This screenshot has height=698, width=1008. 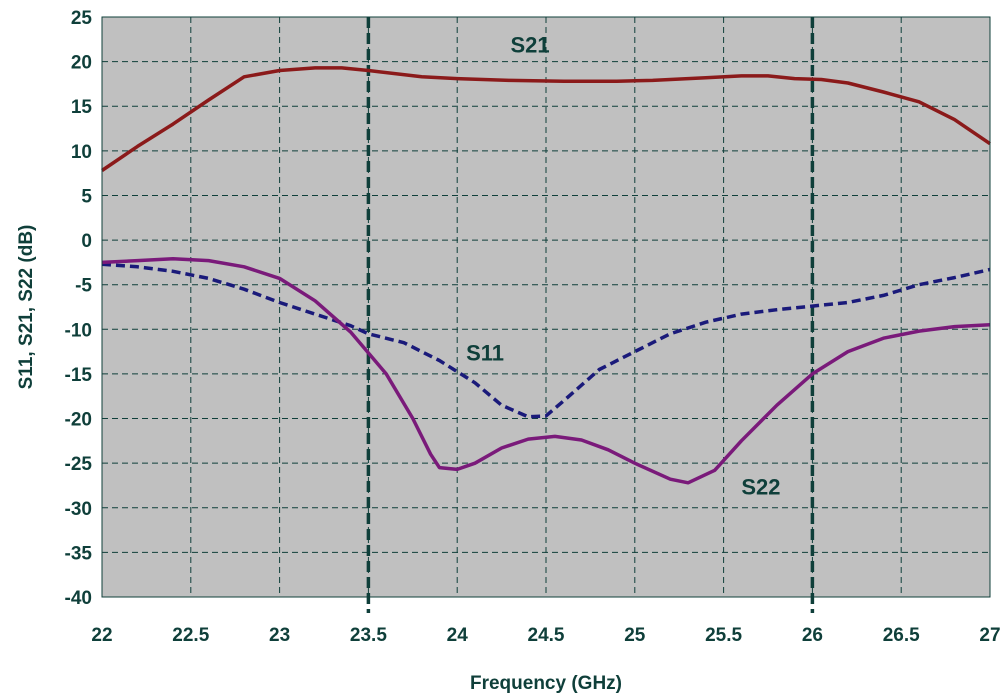 What do you see at coordinates (83, 286) in the screenshot?
I see `y-tick-label: -5` at bounding box center [83, 286].